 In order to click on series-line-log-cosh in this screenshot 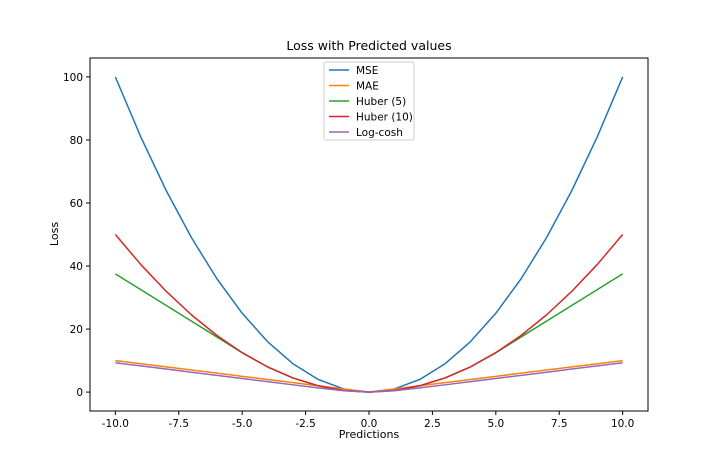, I will do `click(369, 377)`.